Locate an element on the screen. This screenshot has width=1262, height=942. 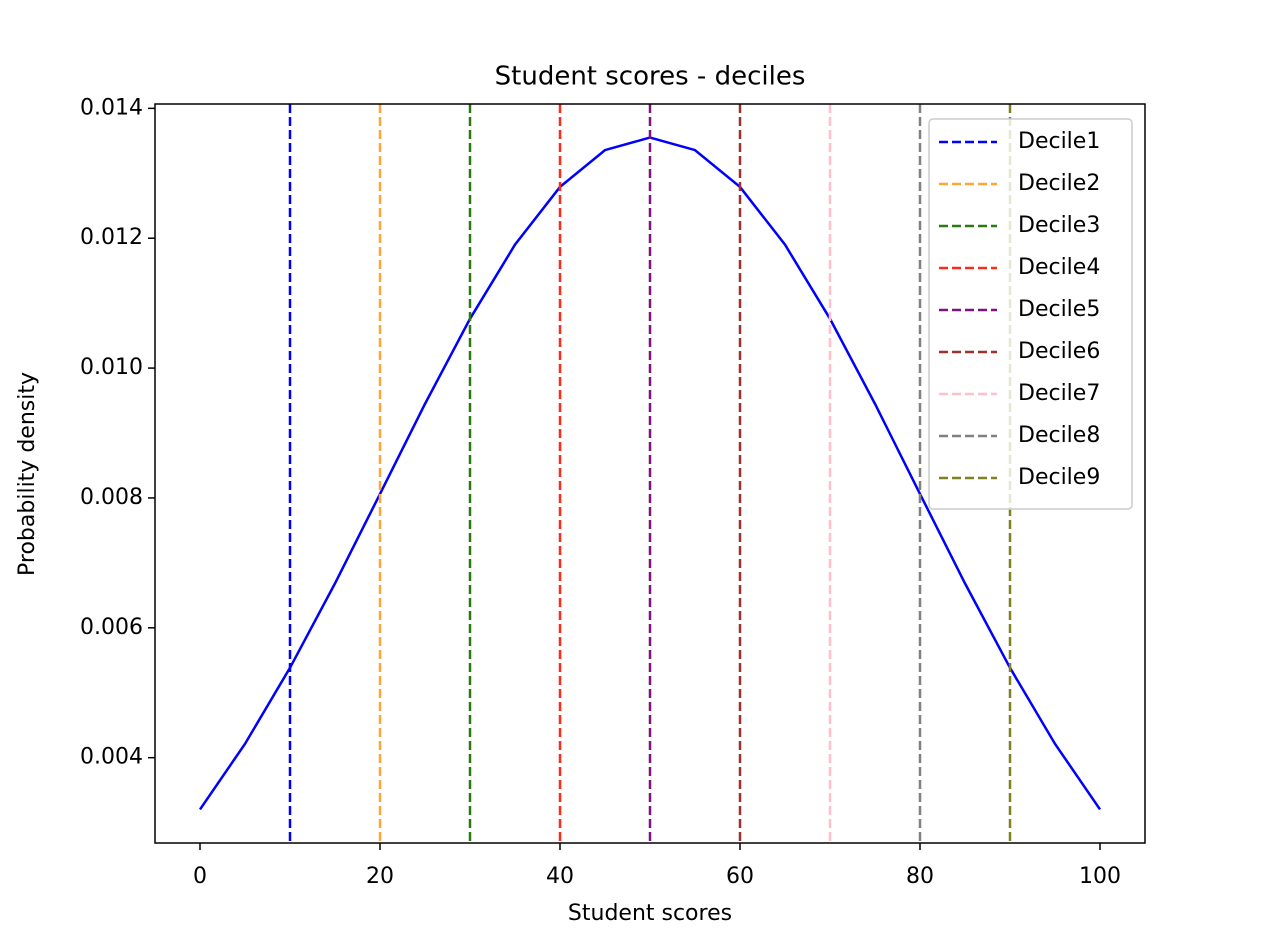
y-tick-label: 0.012 is located at coordinates (111, 237).